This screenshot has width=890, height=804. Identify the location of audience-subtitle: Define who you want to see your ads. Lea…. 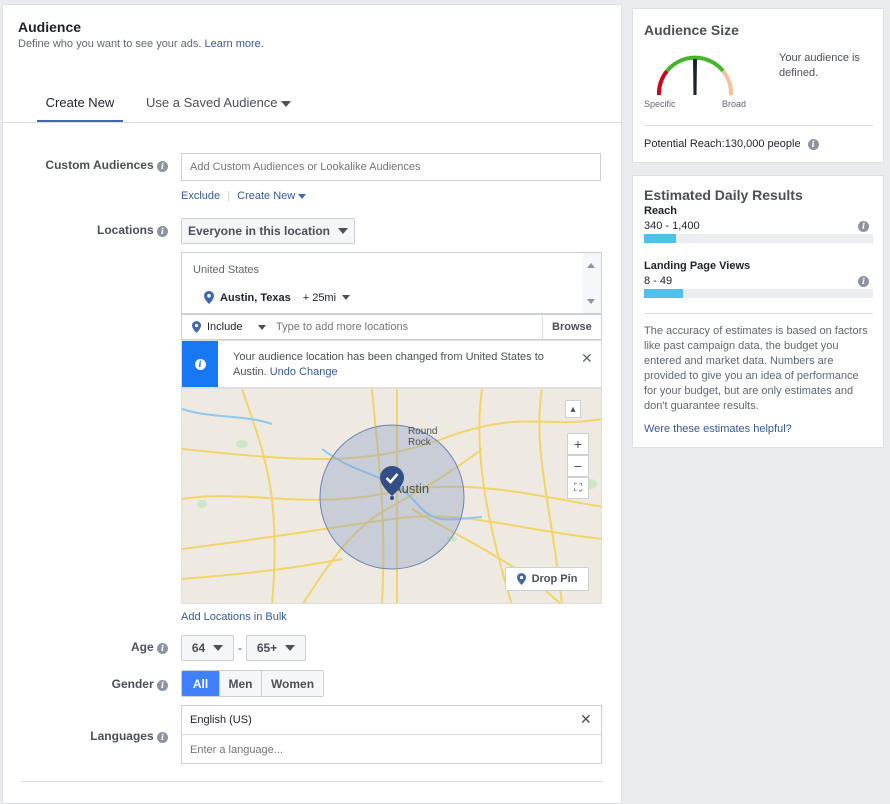
(141, 44).